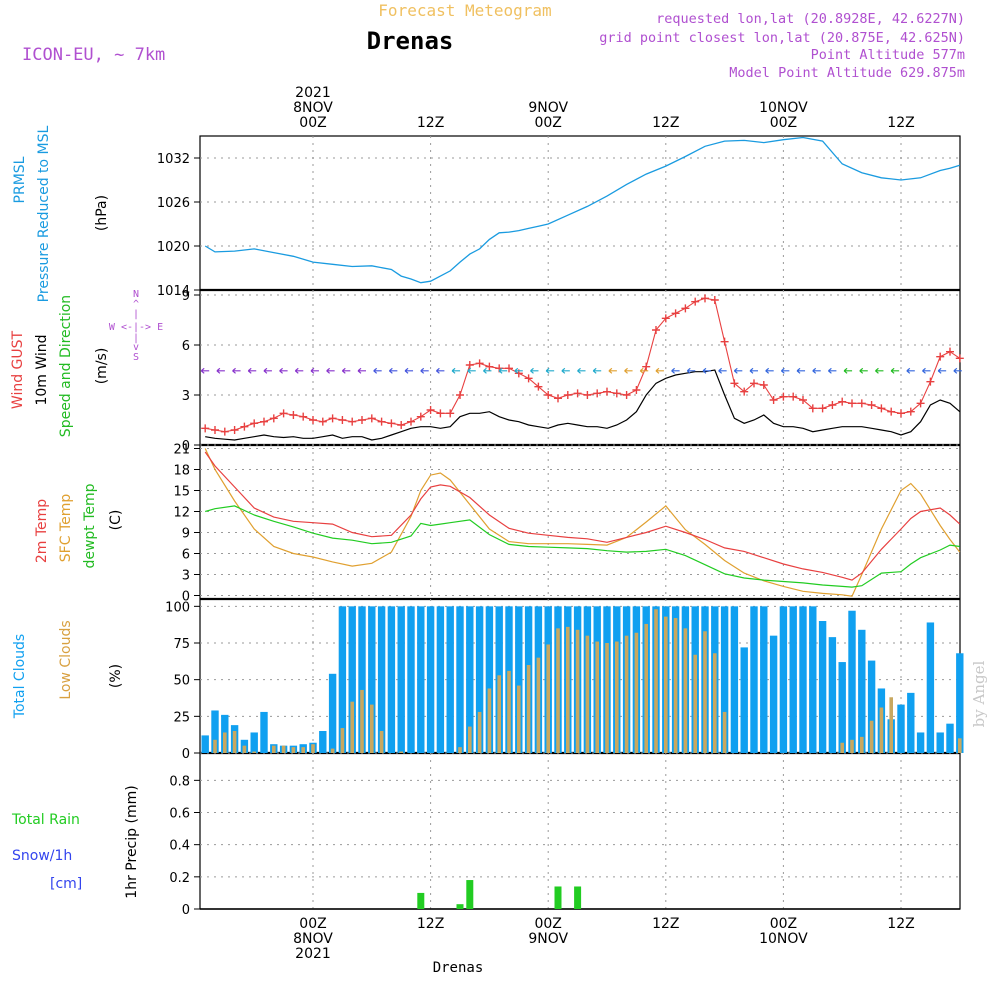 The width and height of the screenshot is (1000, 1000). What do you see at coordinates (548, 108) in the screenshot?
I see `time-label-time-top-24-0: 9NOV` at bounding box center [548, 108].